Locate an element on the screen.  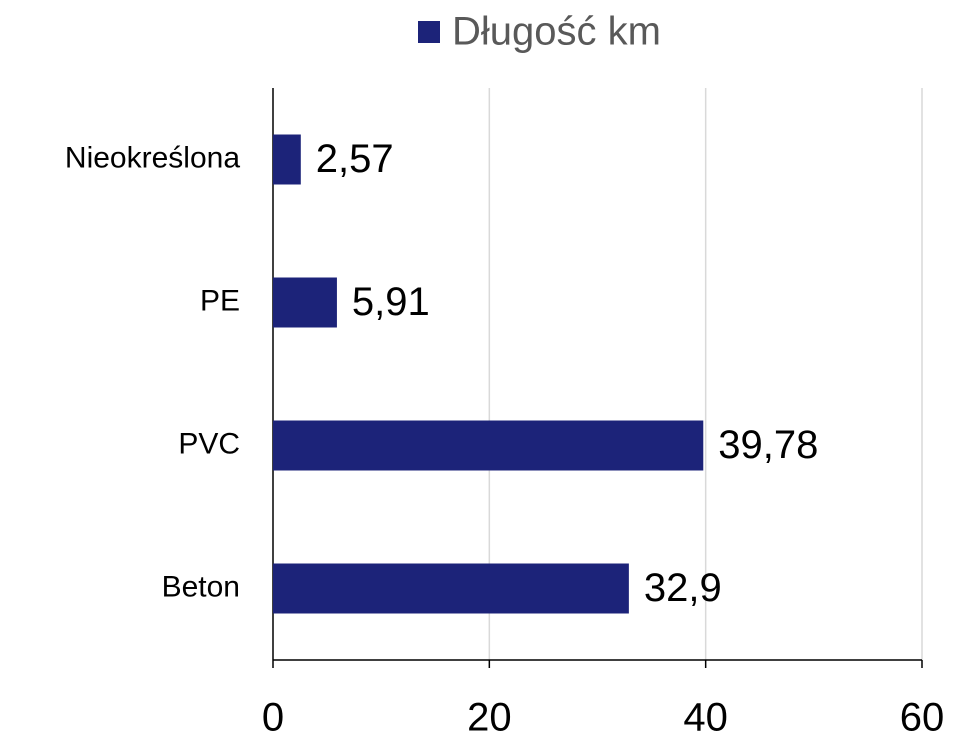
x-tick-label: 0 is located at coordinates (273, 718).